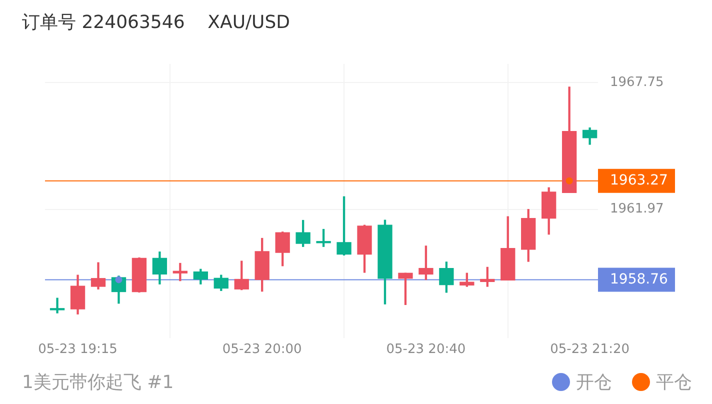 The height and width of the screenshot is (404, 712). Describe the element at coordinates (156, 22) in the screenshot. I see `chart-title: 订单号 224063546 XAU/USD` at that location.